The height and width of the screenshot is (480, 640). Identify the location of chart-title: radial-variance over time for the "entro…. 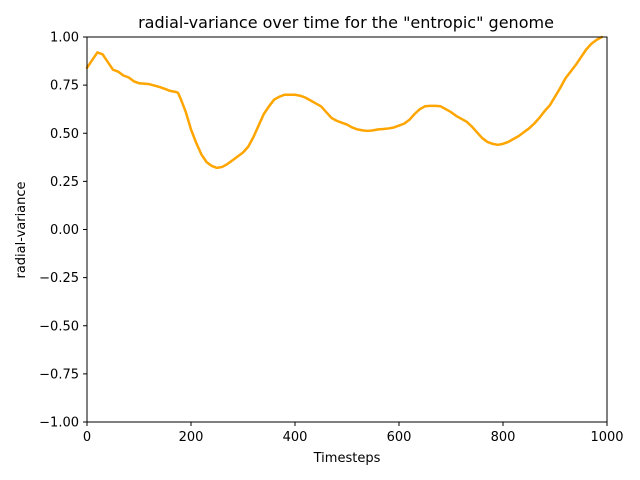
(346, 22).